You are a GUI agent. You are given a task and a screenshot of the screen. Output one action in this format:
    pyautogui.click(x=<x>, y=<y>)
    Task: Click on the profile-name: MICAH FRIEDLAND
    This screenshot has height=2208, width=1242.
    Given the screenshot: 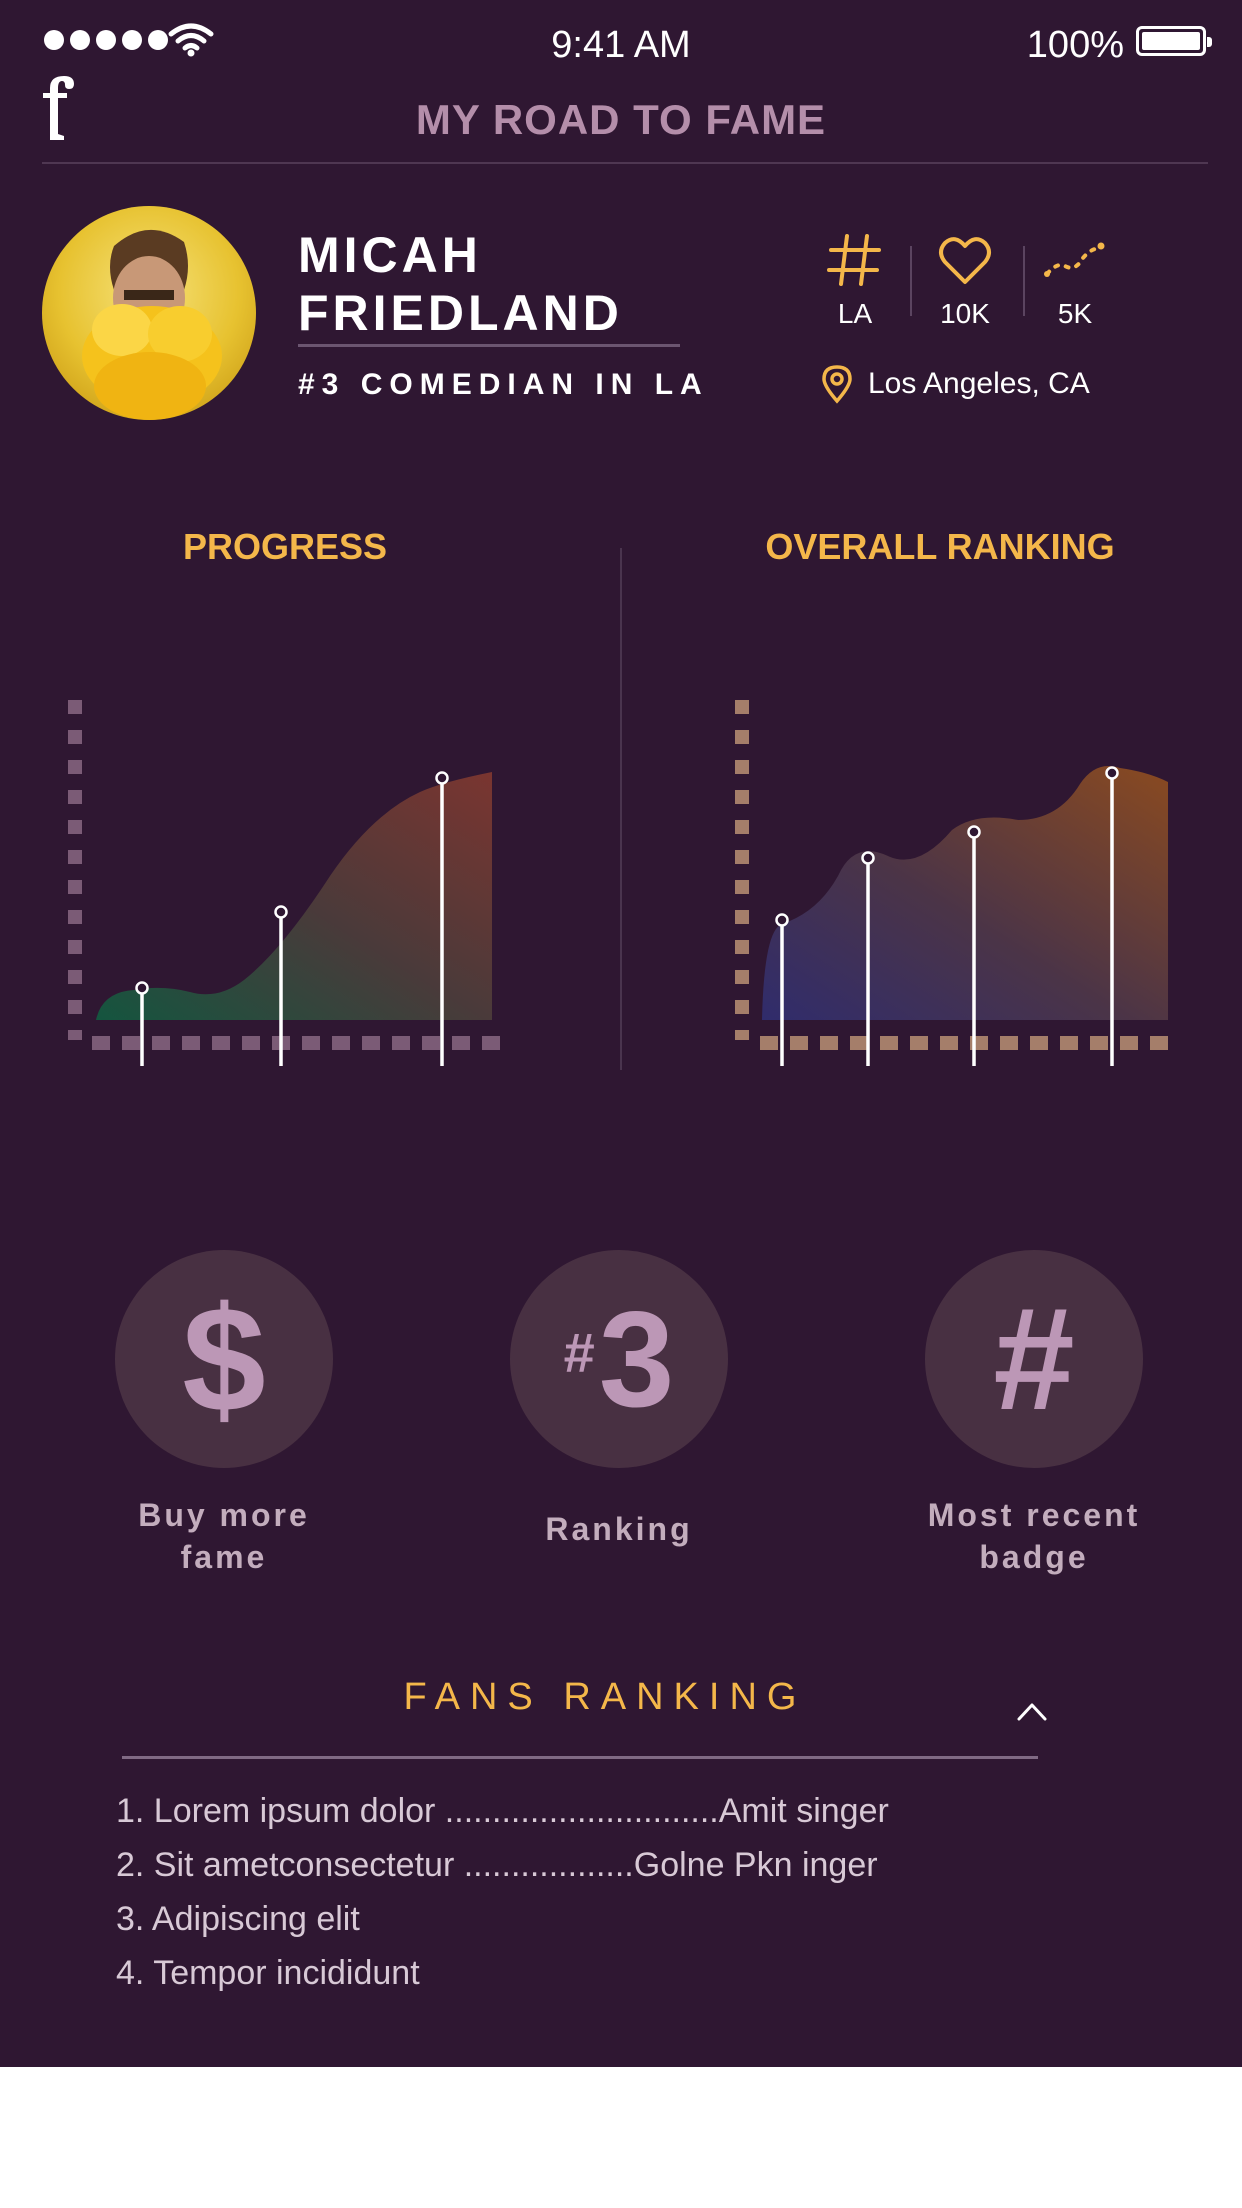 What is the action you would take?
    pyautogui.click(x=518, y=284)
    